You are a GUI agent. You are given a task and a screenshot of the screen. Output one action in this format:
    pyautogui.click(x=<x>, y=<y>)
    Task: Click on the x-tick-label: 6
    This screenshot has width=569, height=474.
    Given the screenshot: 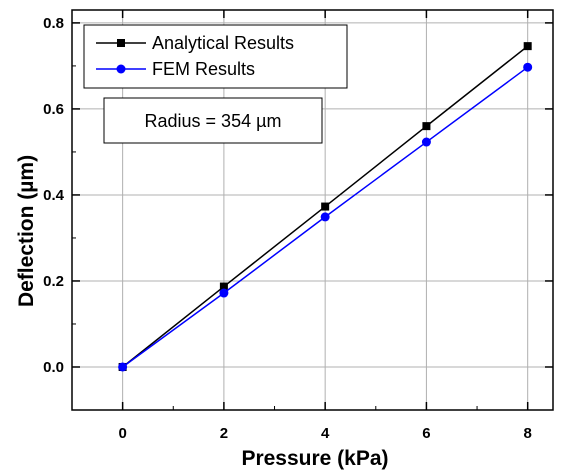 What is the action you would take?
    pyautogui.click(x=426, y=433)
    